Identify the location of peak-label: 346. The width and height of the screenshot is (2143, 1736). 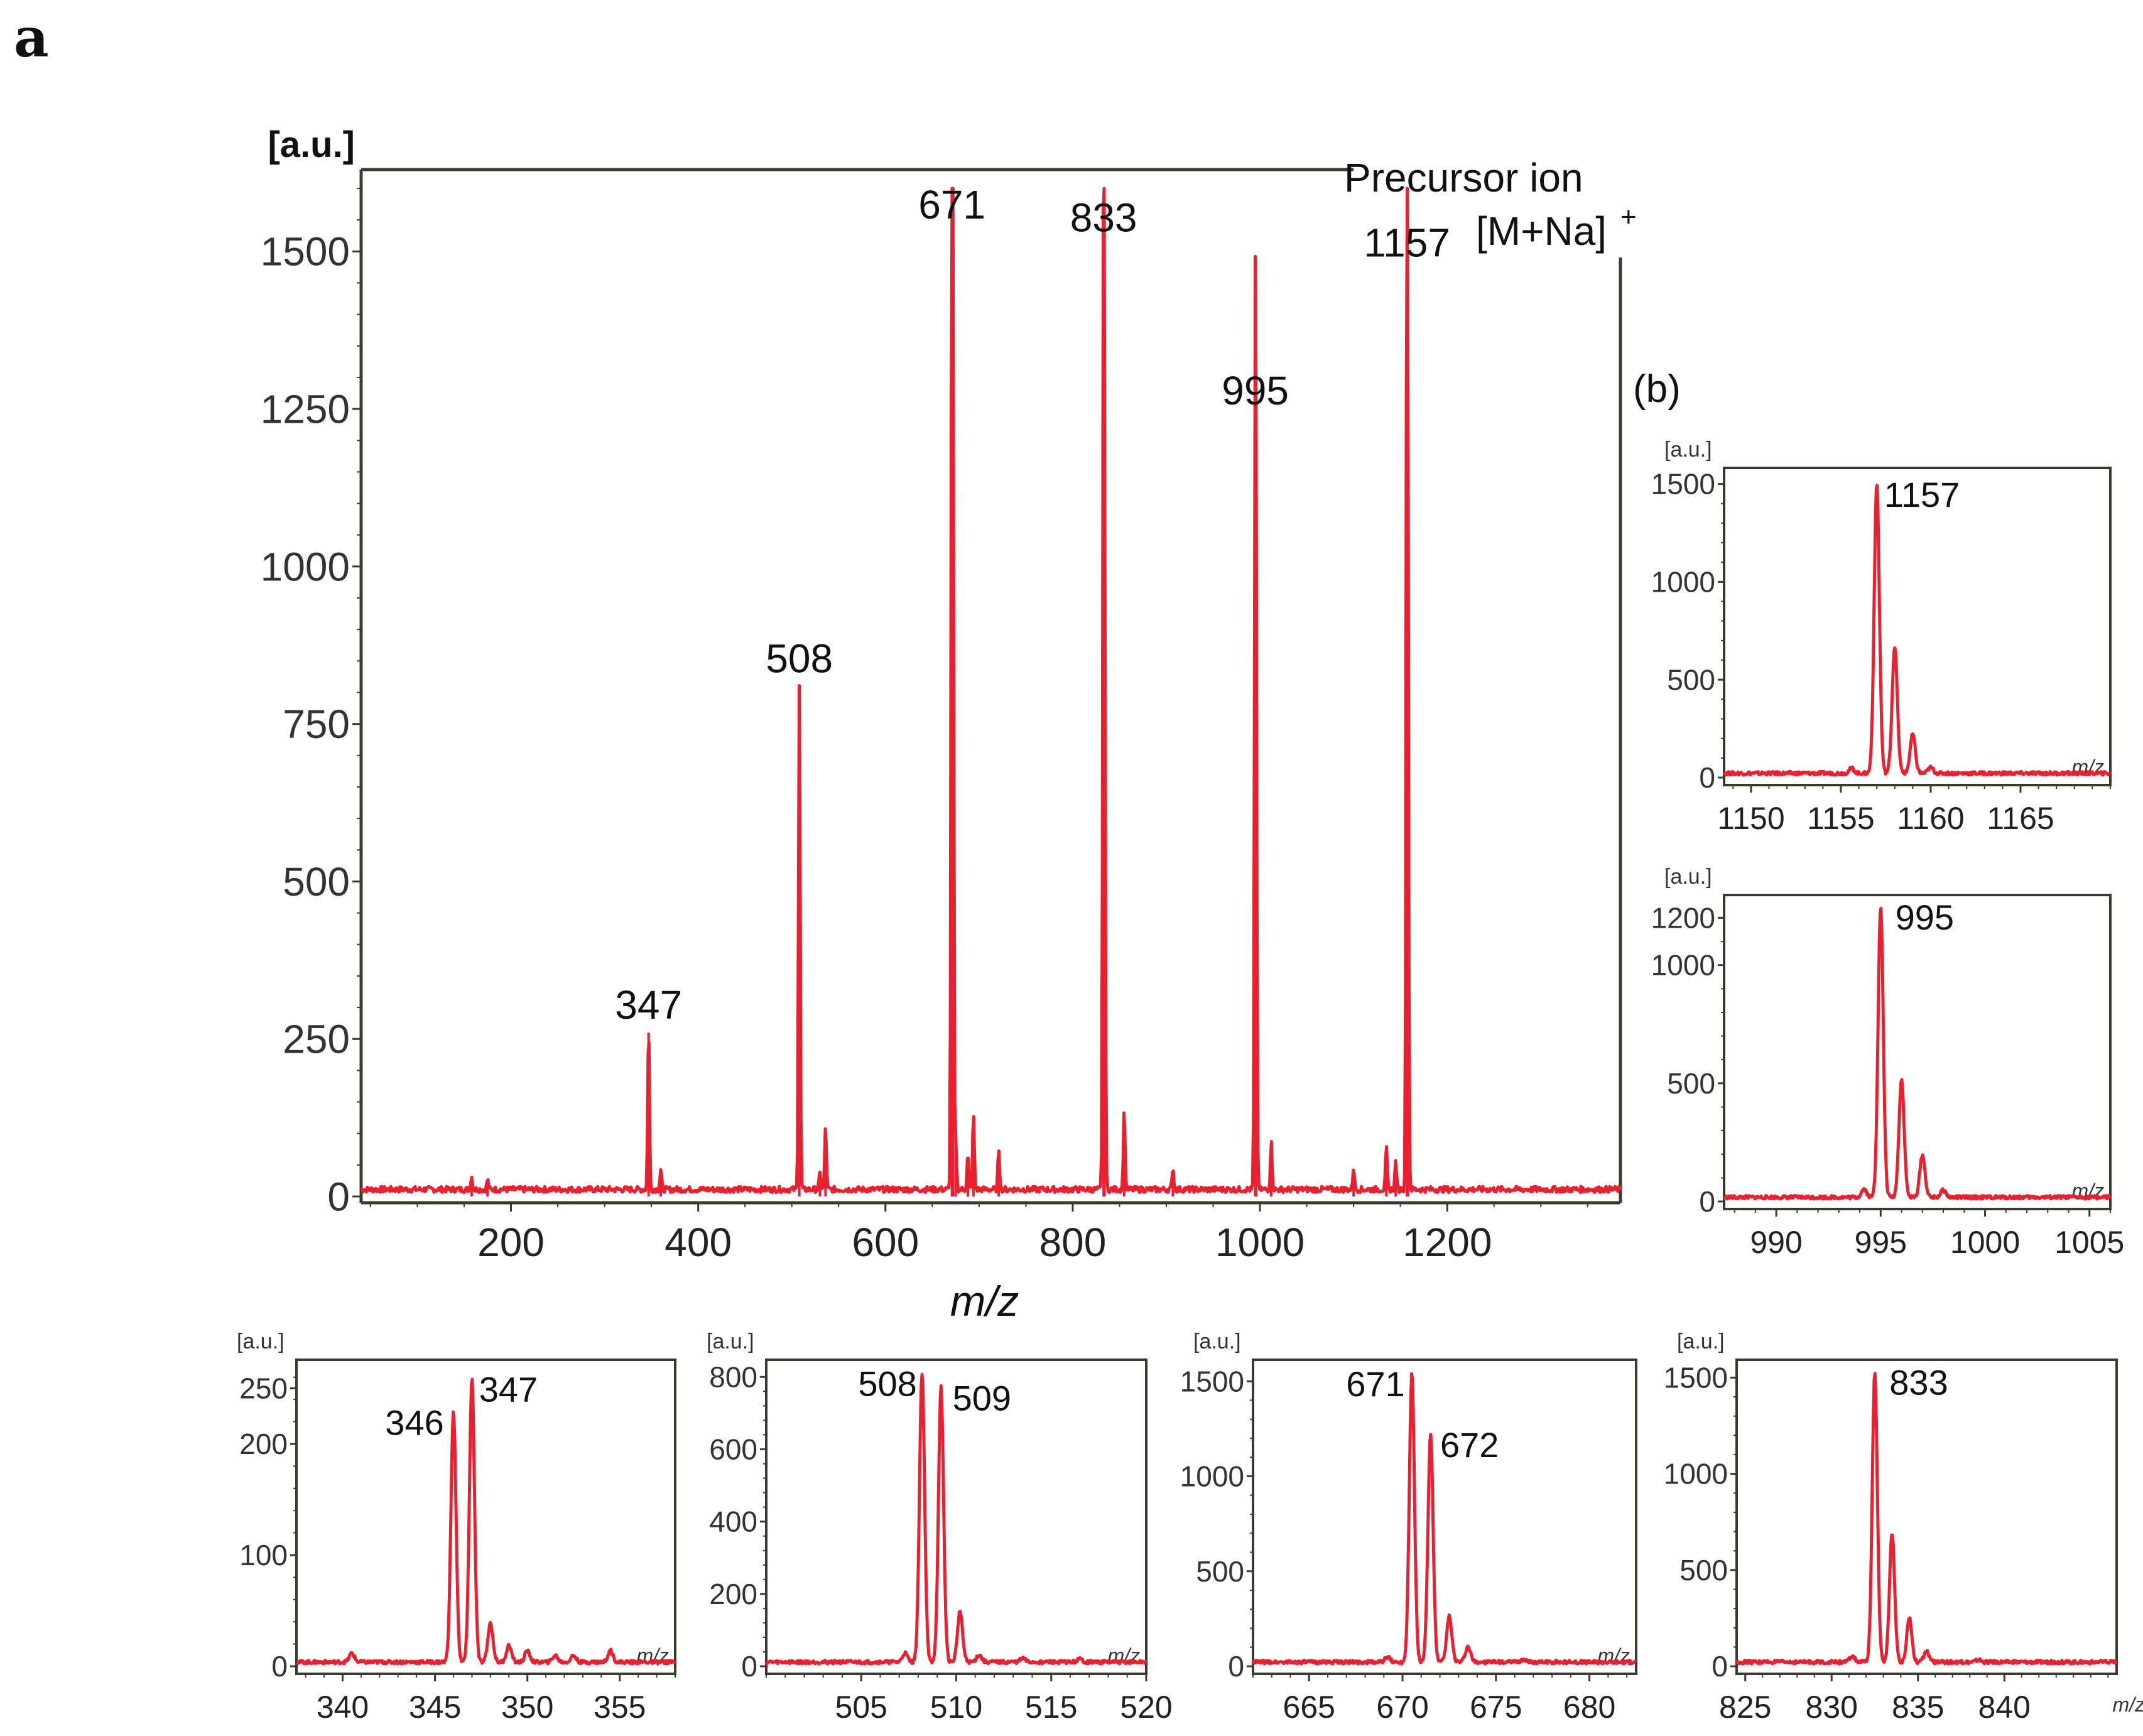
(414, 1423).